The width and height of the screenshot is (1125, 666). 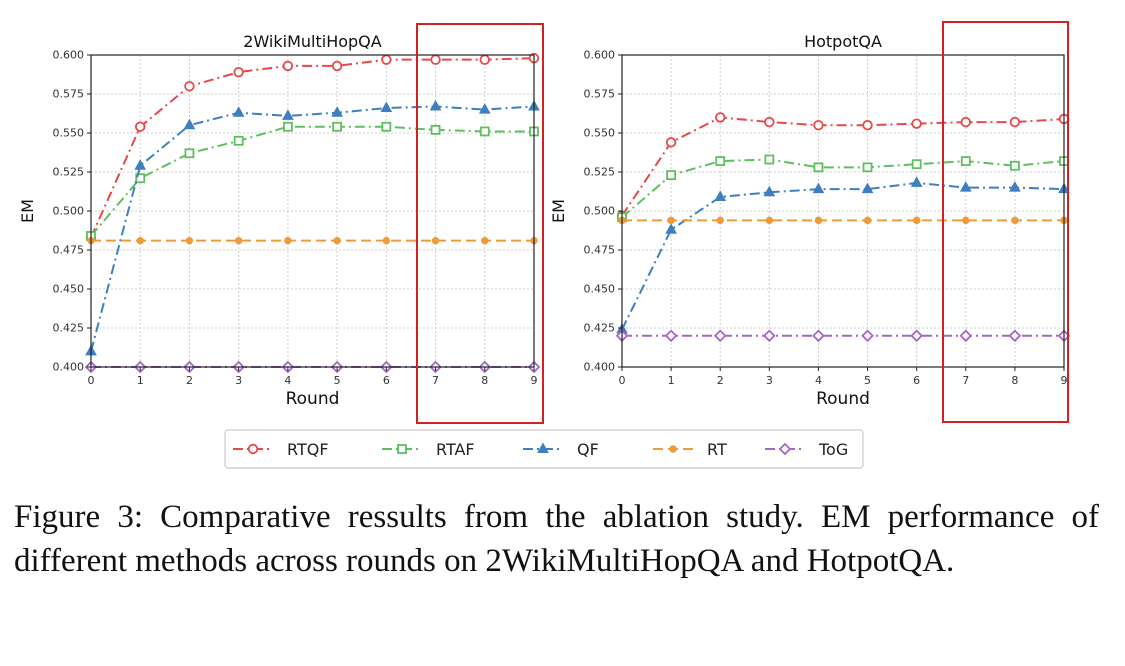 I want to click on legend-item-rt: RT, so click(x=690, y=449).